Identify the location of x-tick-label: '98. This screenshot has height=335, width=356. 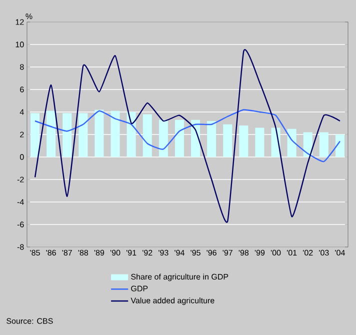
(243, 253).